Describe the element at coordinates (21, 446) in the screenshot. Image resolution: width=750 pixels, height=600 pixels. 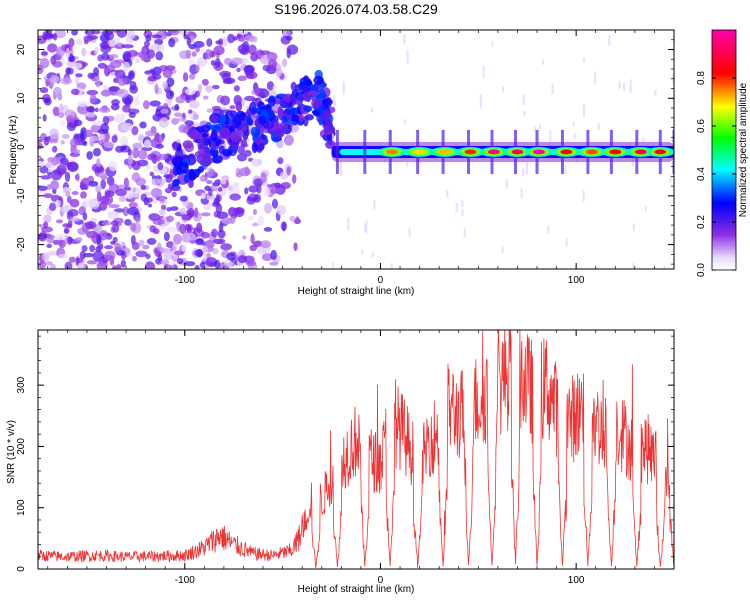
I see `snr-y-tick-label: 200` at that location.